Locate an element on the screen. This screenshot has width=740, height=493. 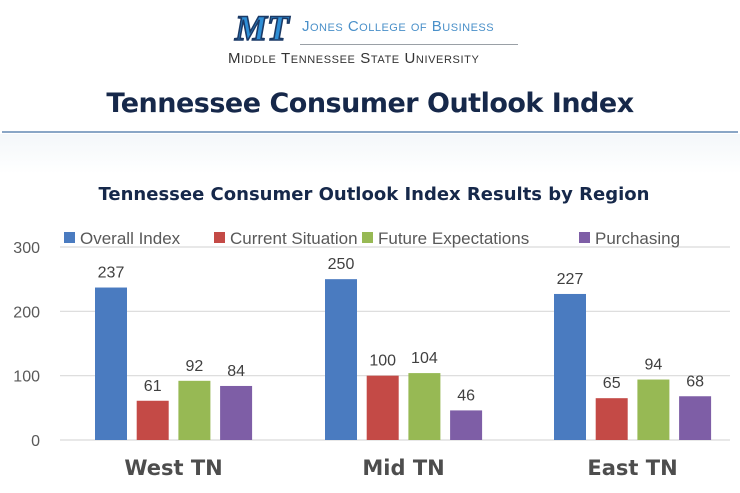
college-name: Jones College of Business is located at coordinates (398, 26).